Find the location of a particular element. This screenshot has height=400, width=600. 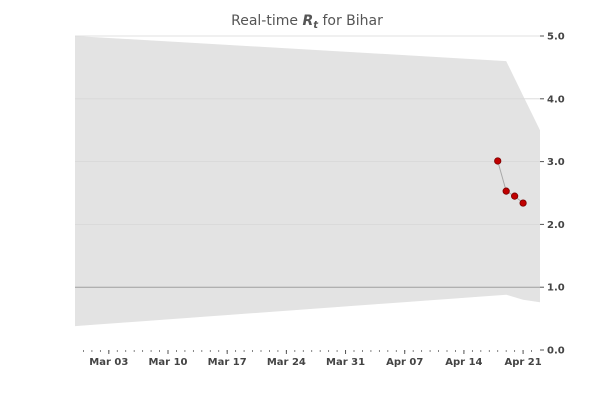

x-tick-label: Apr 14 is located at coordinates (463, 362).